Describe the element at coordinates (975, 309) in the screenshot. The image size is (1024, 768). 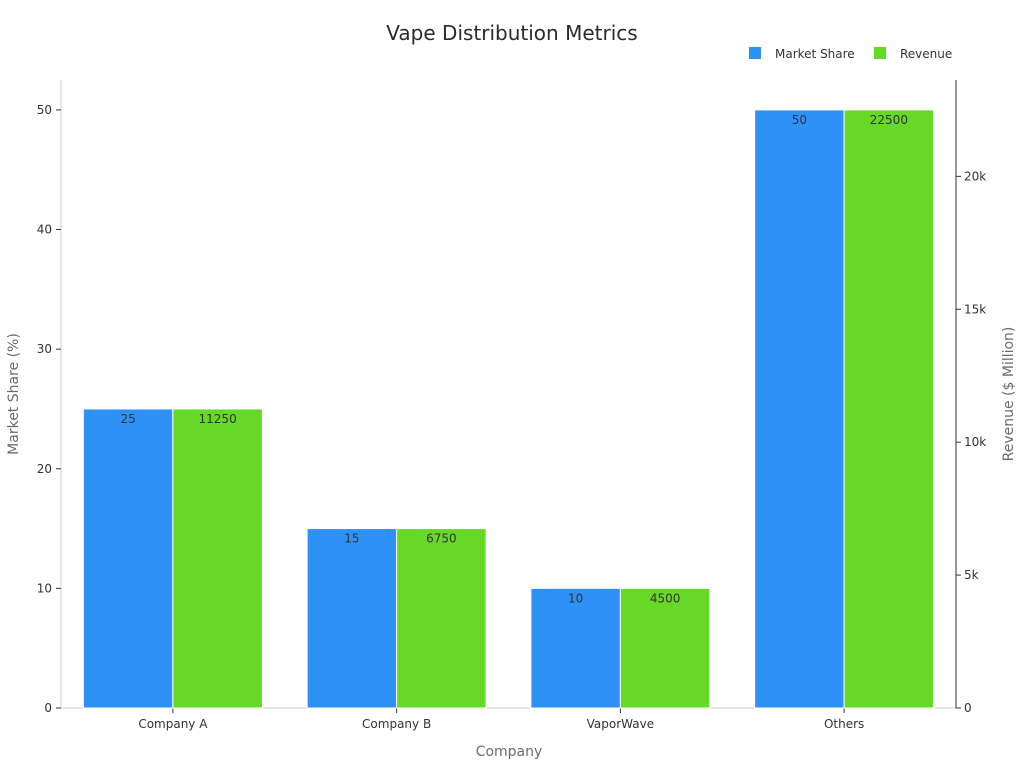
I see `y2-tick-label: 15k` at that location.